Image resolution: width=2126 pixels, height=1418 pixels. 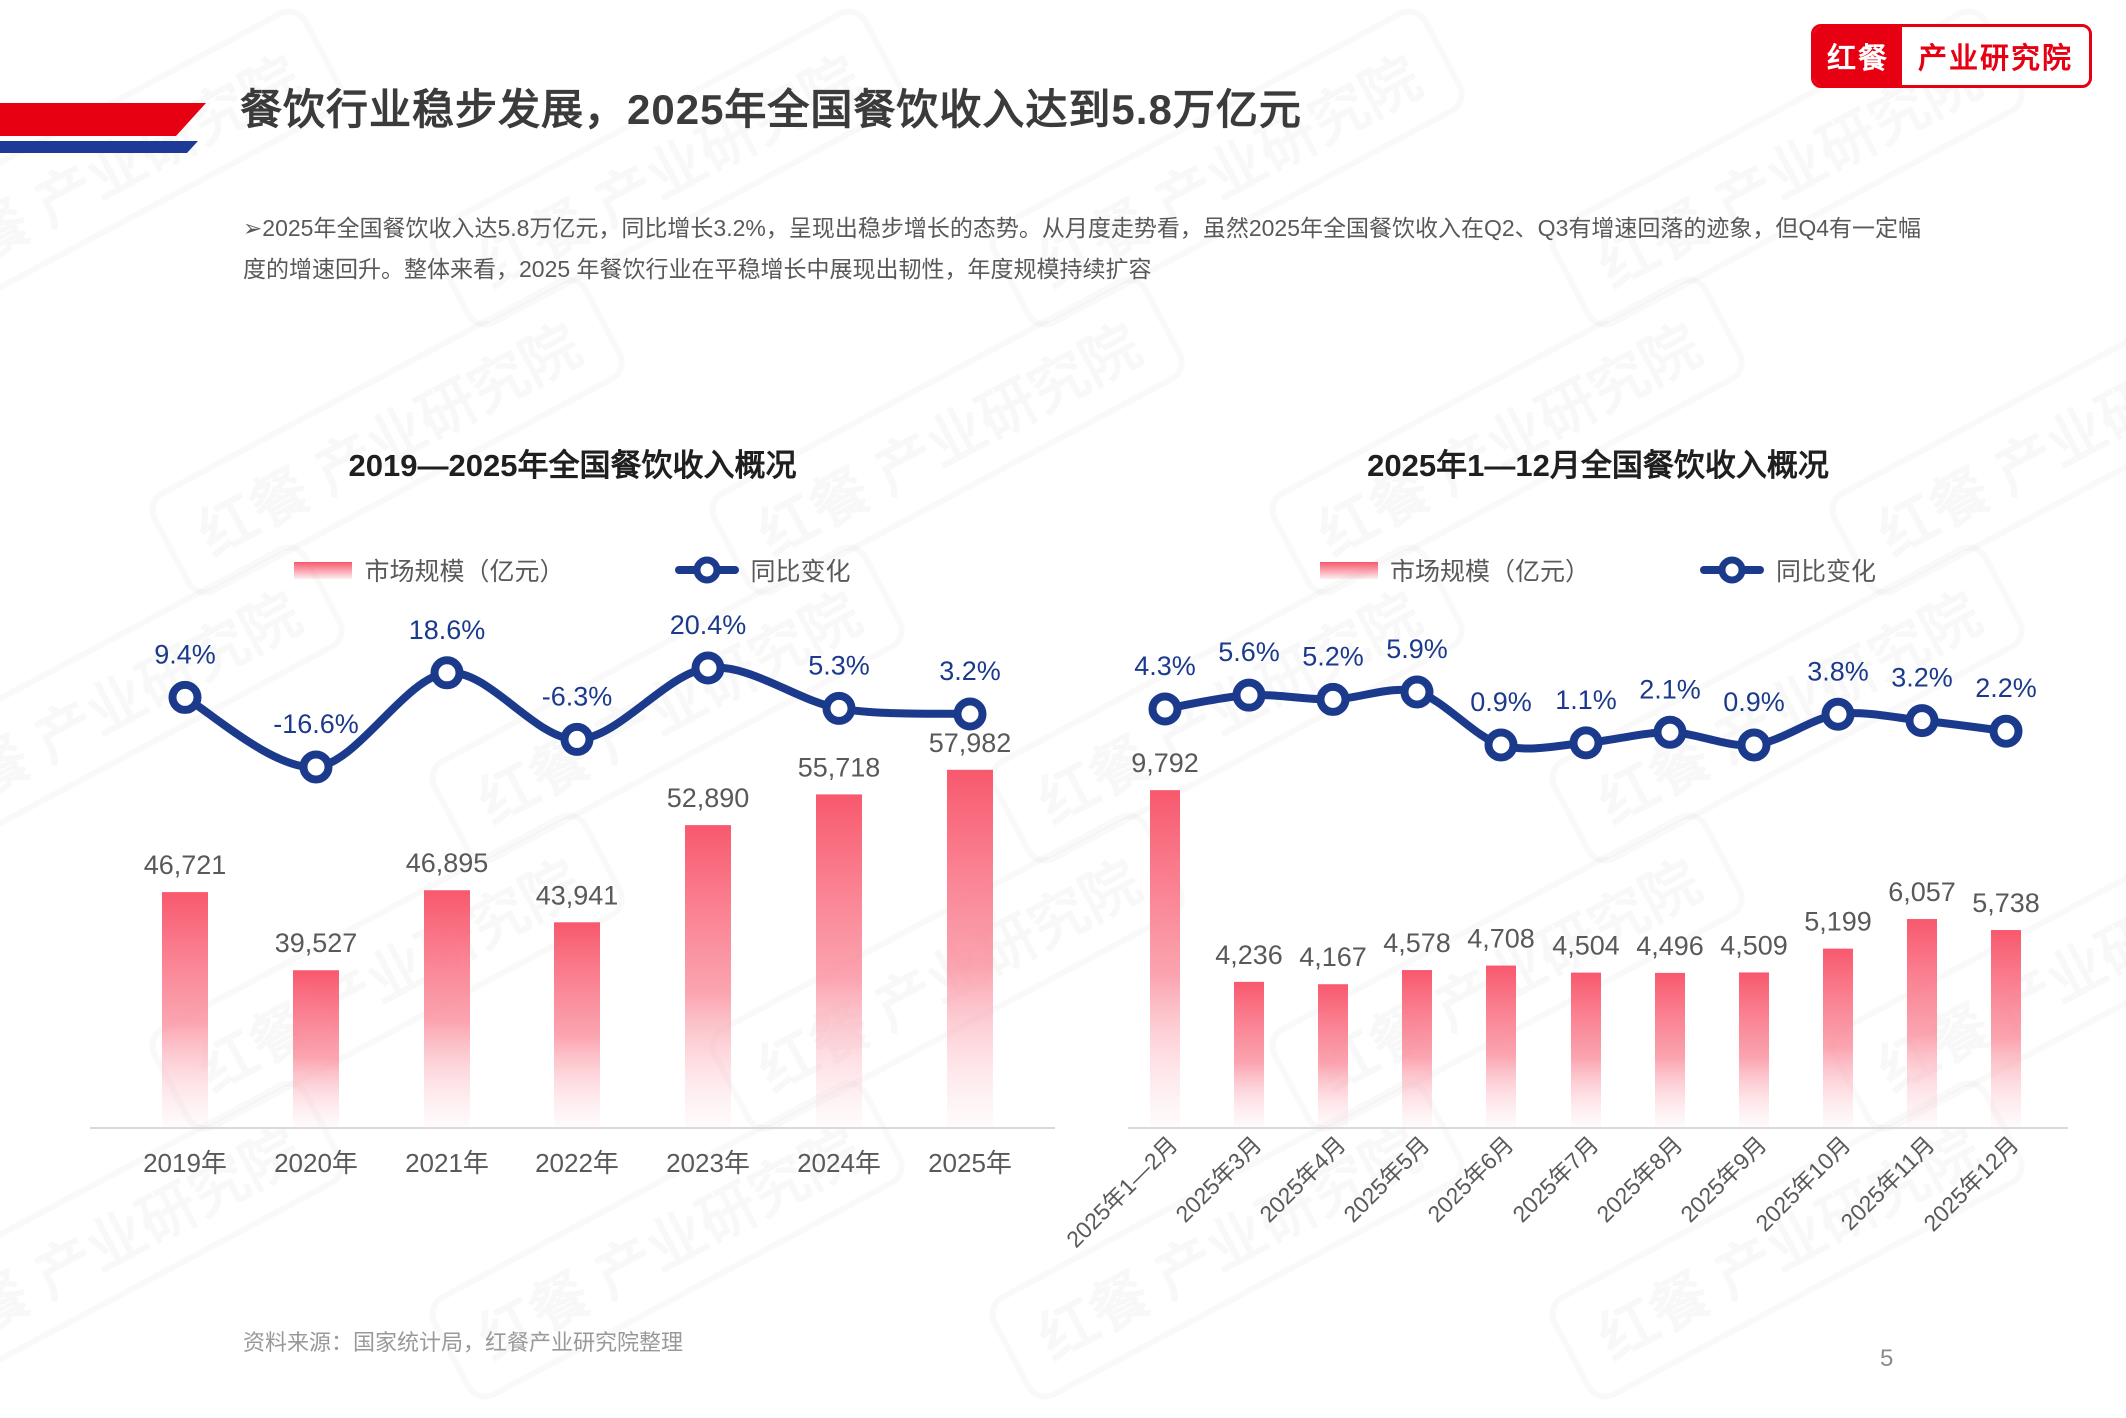 What do you see at coordinates (447, 863) in the screenshot?
I see `bar-value-label: 46,895` at bounding box center [447, 863].